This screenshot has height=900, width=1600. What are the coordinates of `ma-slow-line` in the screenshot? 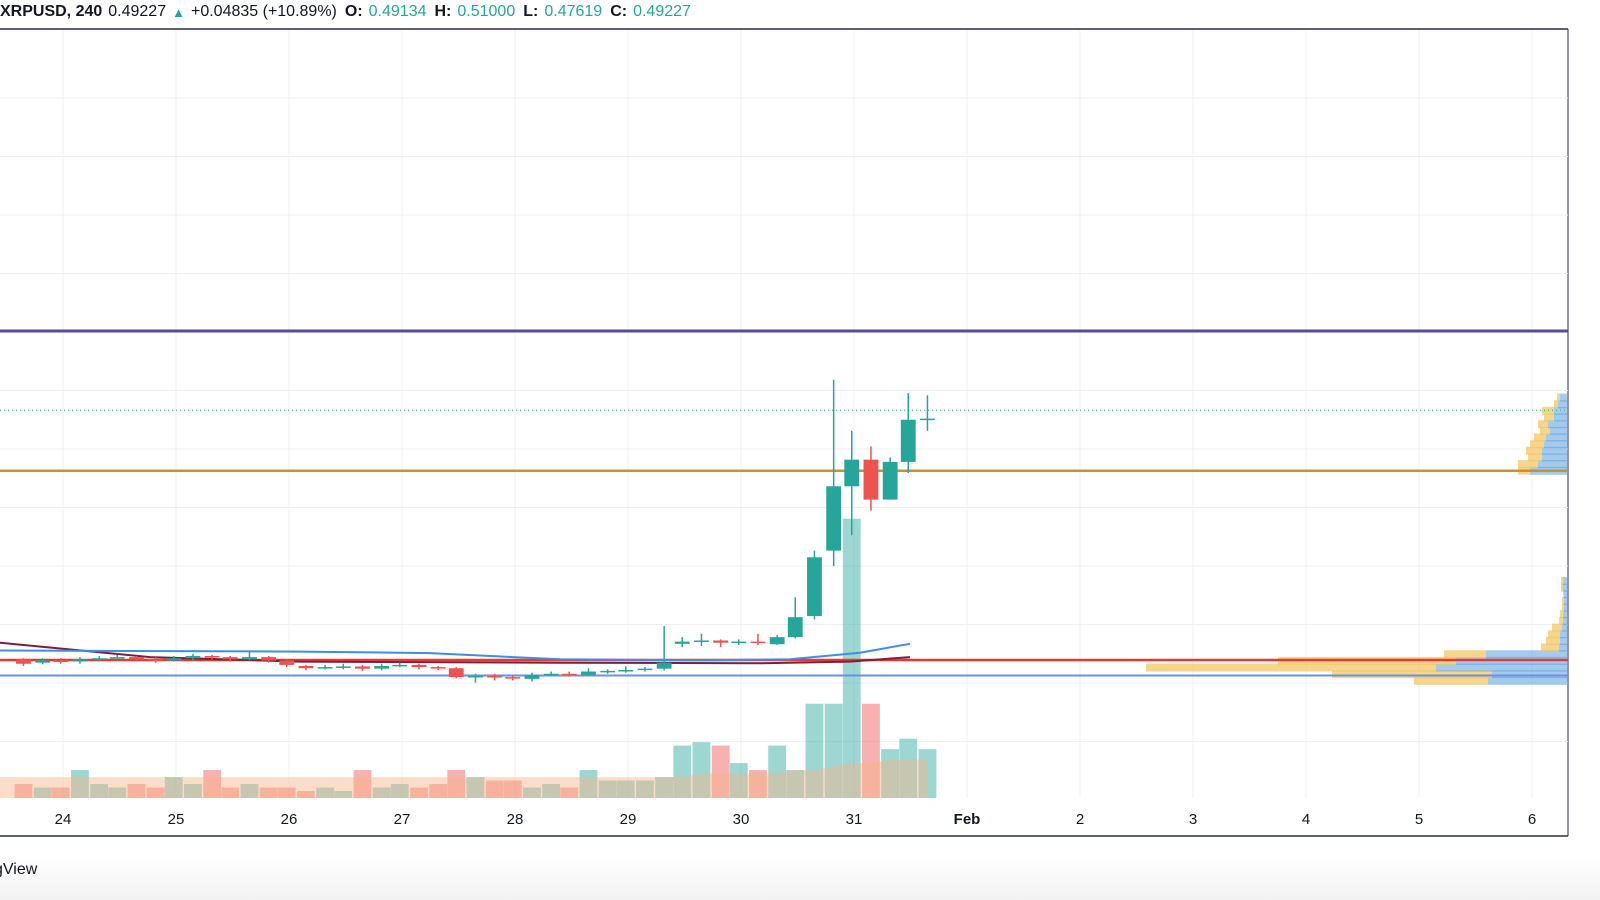 It's located at (455, 653).